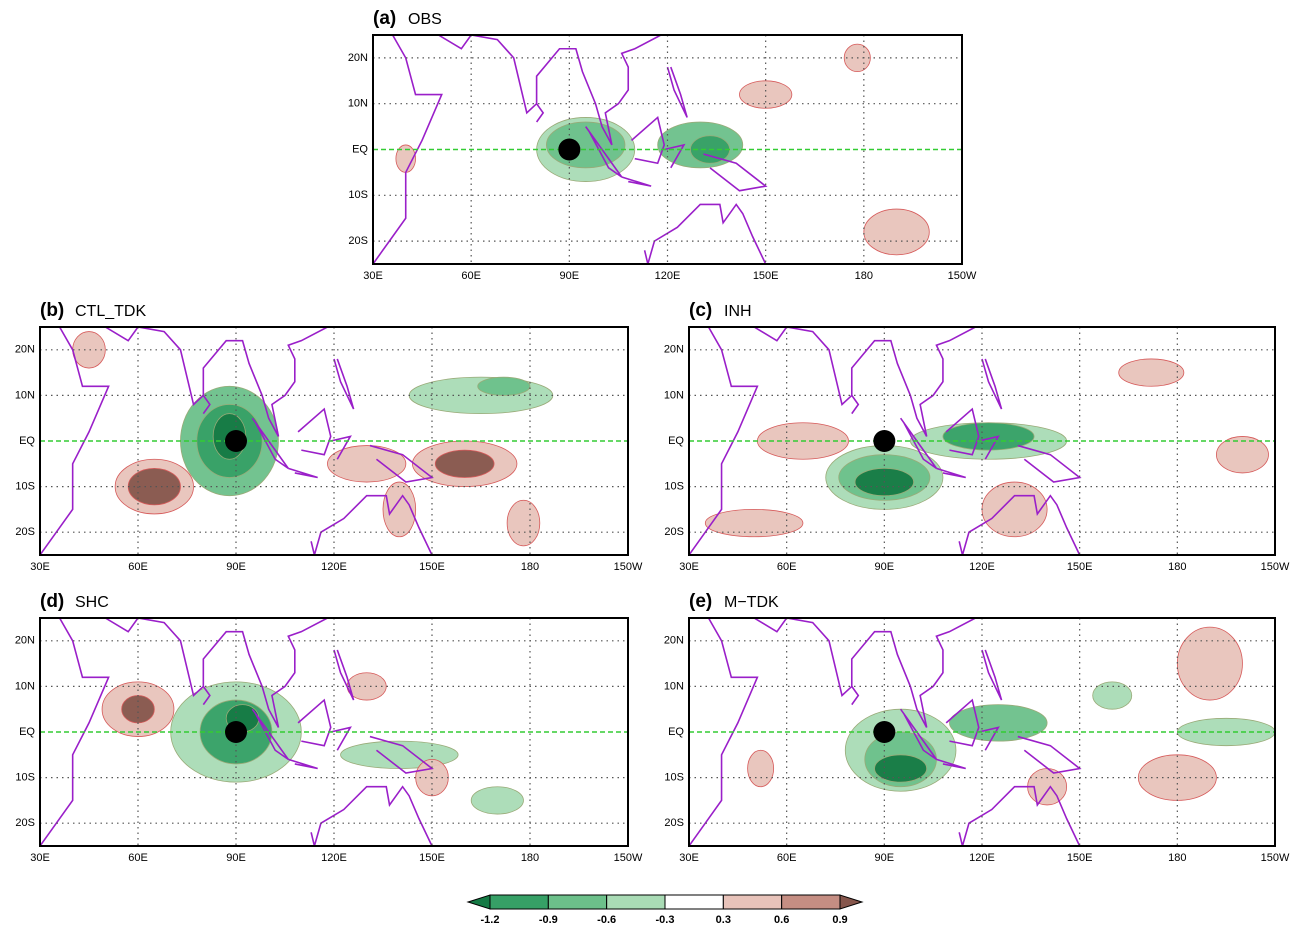  I want to click on panel-label: (e), so click(700, 601).